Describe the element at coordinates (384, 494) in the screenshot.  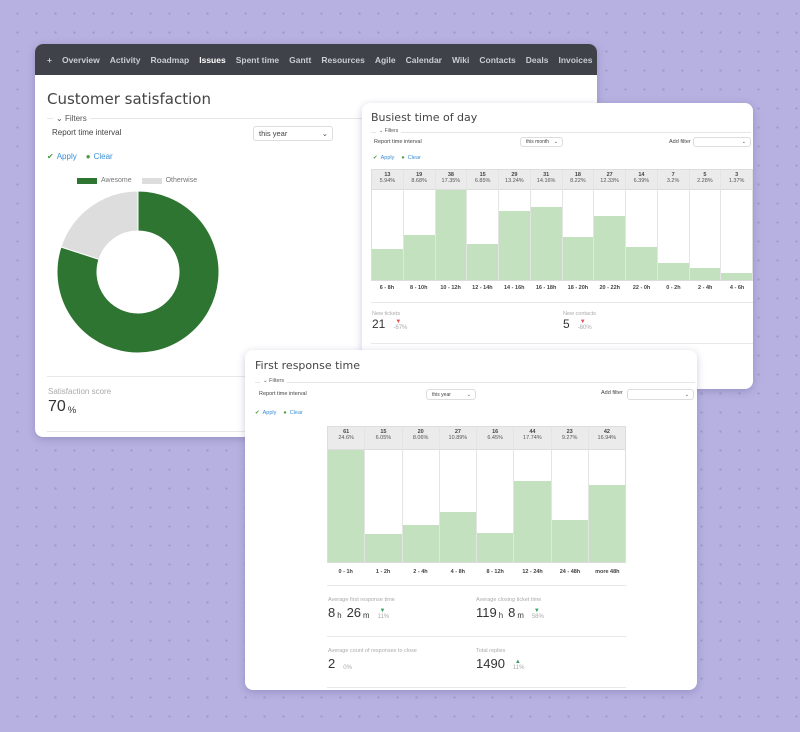
I see `bar-column: 15 6.05%` at that location.